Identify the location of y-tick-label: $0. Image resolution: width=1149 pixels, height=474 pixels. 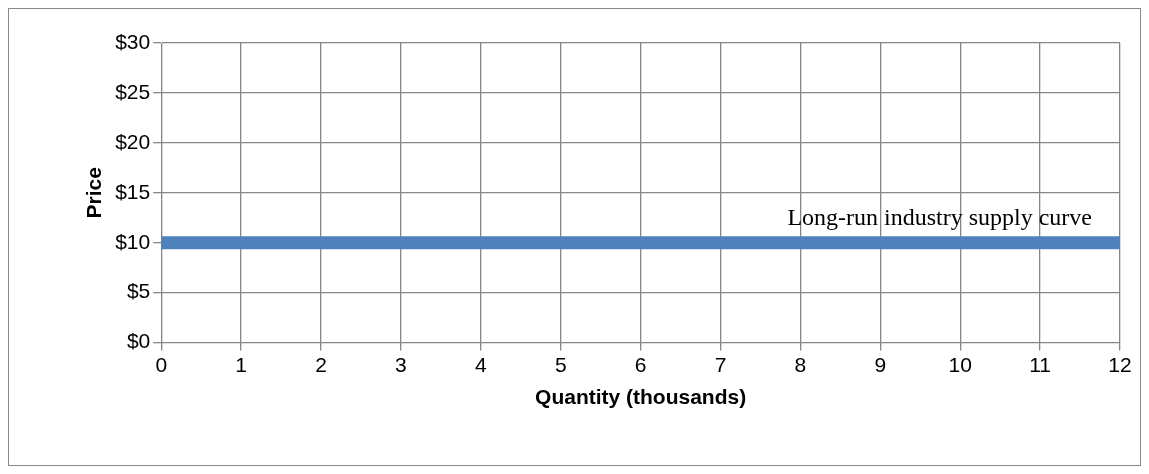
(138, 341).